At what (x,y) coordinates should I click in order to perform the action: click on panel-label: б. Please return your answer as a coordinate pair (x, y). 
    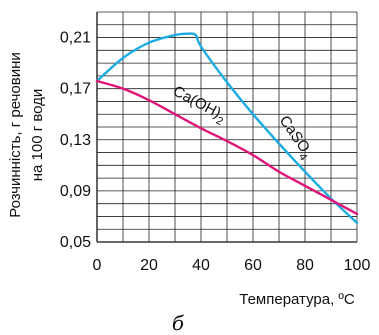
    Looking at the image, I should click on (178, 323).